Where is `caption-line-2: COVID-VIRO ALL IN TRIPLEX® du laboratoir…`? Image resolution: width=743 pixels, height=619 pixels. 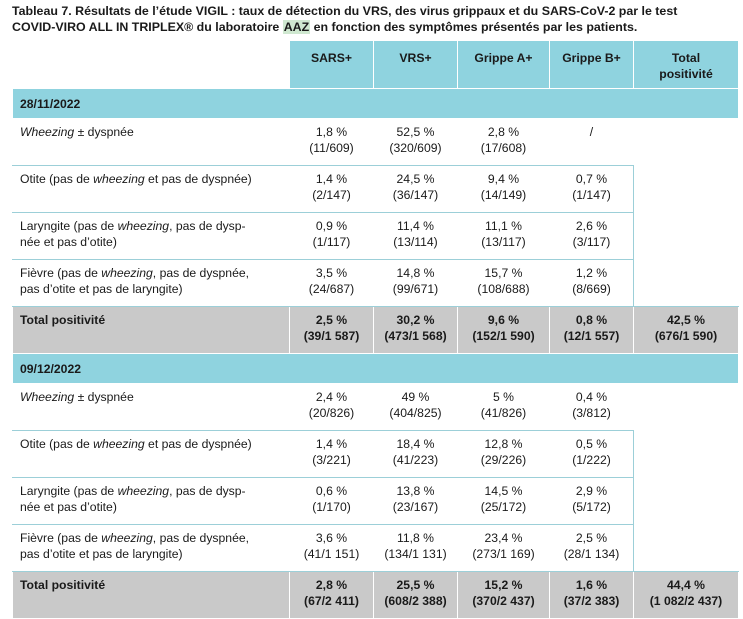
caption-line-2: COVID-VIRO ALL IN TRIPLEX® du laboratoir… is located at coordinates (375, 27).